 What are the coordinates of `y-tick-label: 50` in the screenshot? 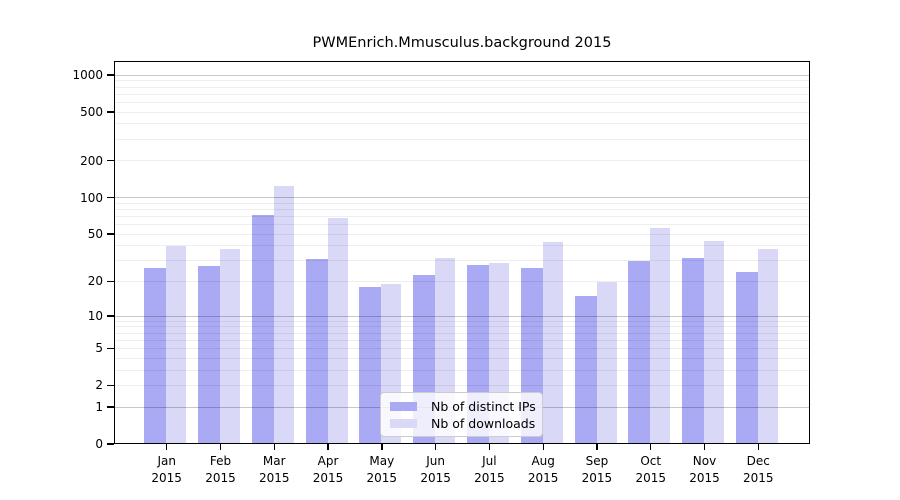 It's located at (95, 233).